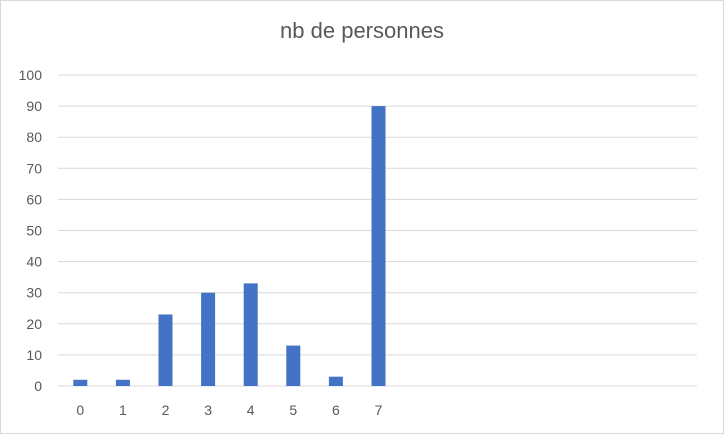 The height and width of the screenshot is (434, 724). Describe the element at coordinates (362, 30) in the screenshot. I see `chart-title: nb de personnes` at that location.